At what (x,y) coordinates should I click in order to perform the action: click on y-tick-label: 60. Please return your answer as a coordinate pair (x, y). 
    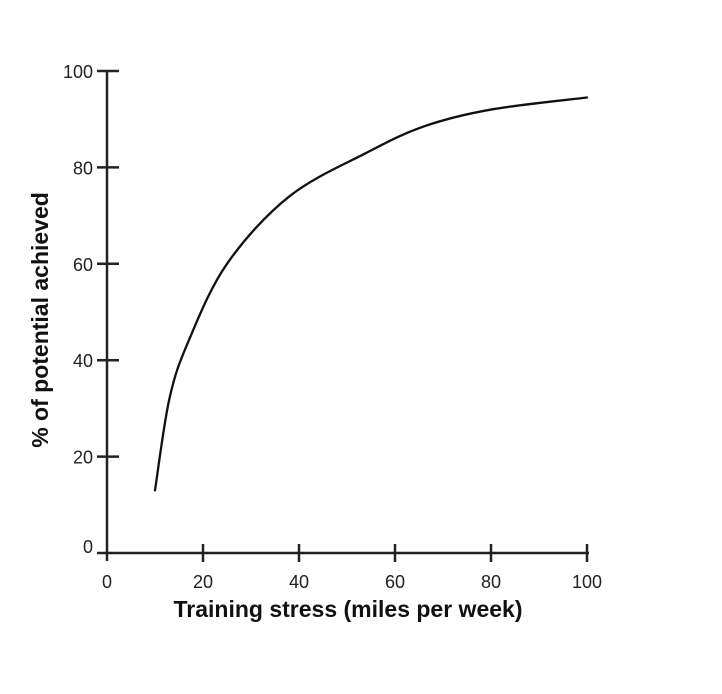
    Looking at the image, I should click on (83, 265).